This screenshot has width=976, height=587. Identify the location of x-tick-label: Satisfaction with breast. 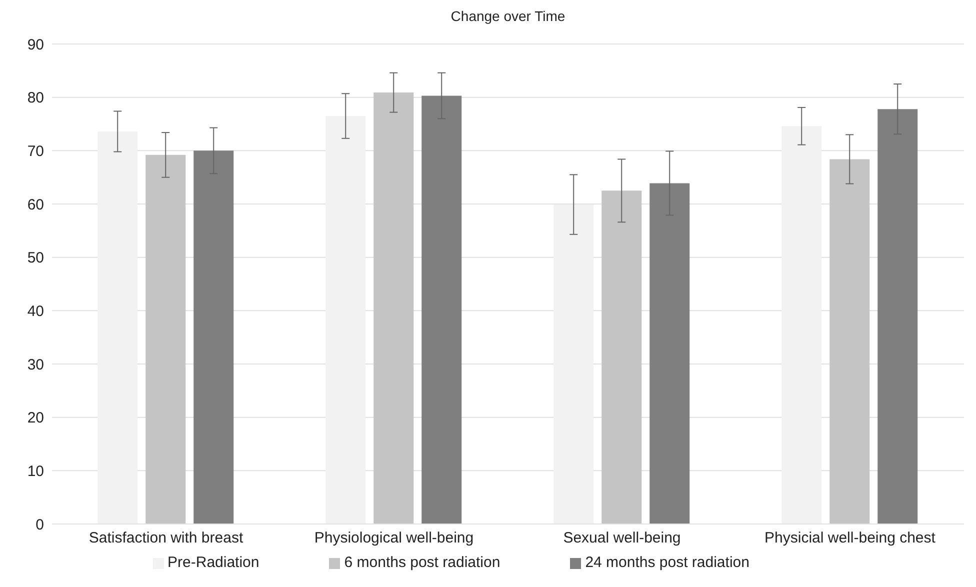
(166, 538).